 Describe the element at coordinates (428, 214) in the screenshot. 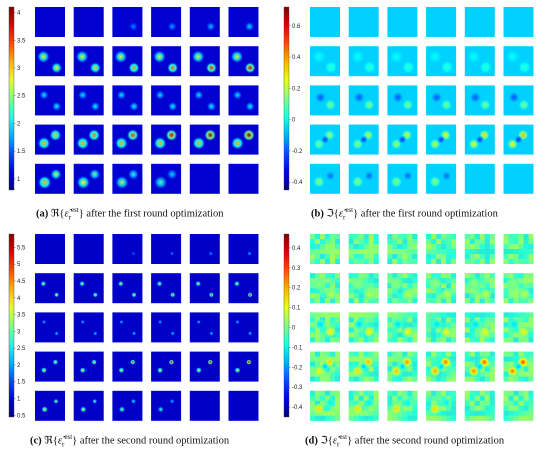

I see `caption-b-text: after the first round optimization` at that location.